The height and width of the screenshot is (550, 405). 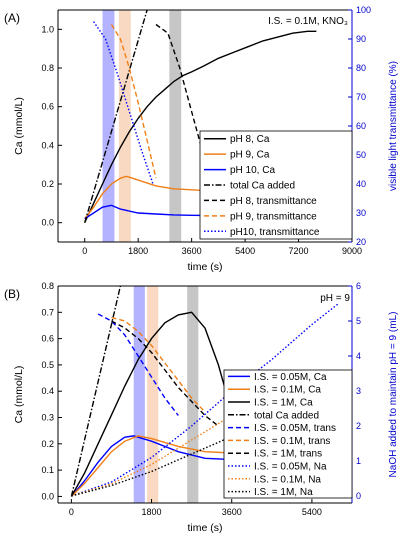 I want to click on x-tick-label: 9000, so click(x=352, y=251).